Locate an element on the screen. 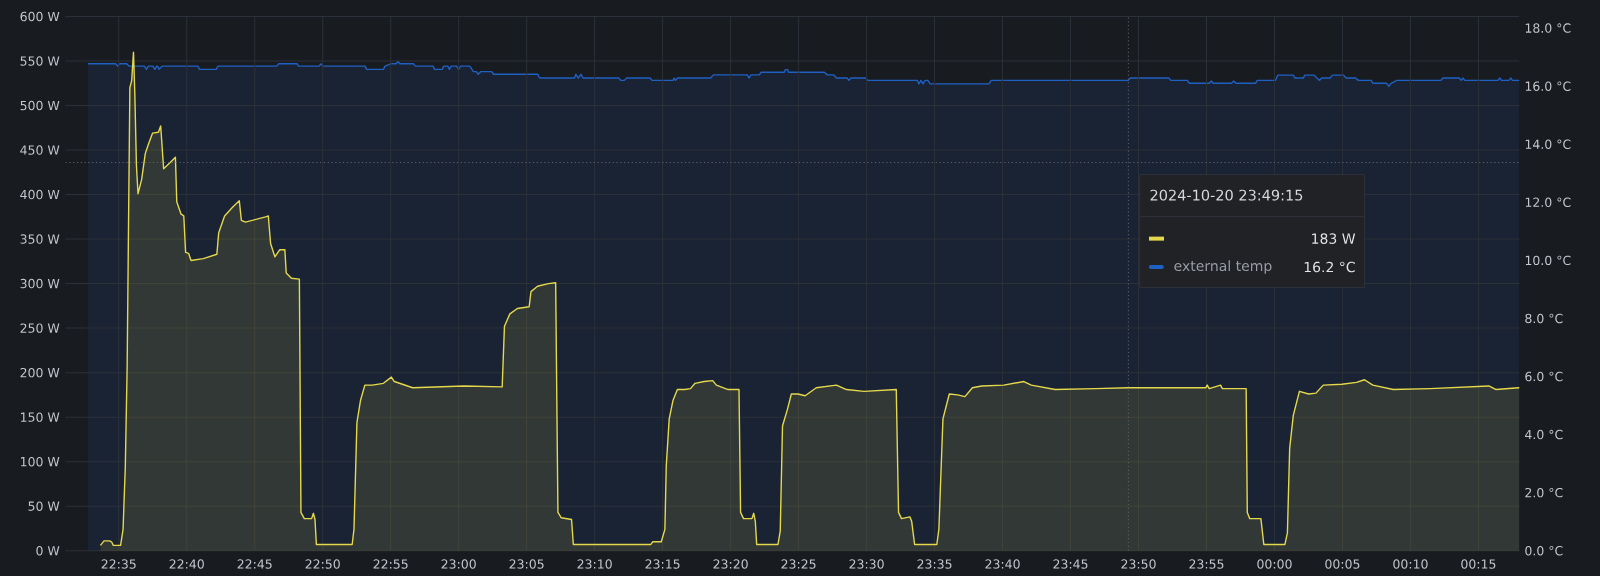  legend-label: external temp is located at coordinates (1223, 267).